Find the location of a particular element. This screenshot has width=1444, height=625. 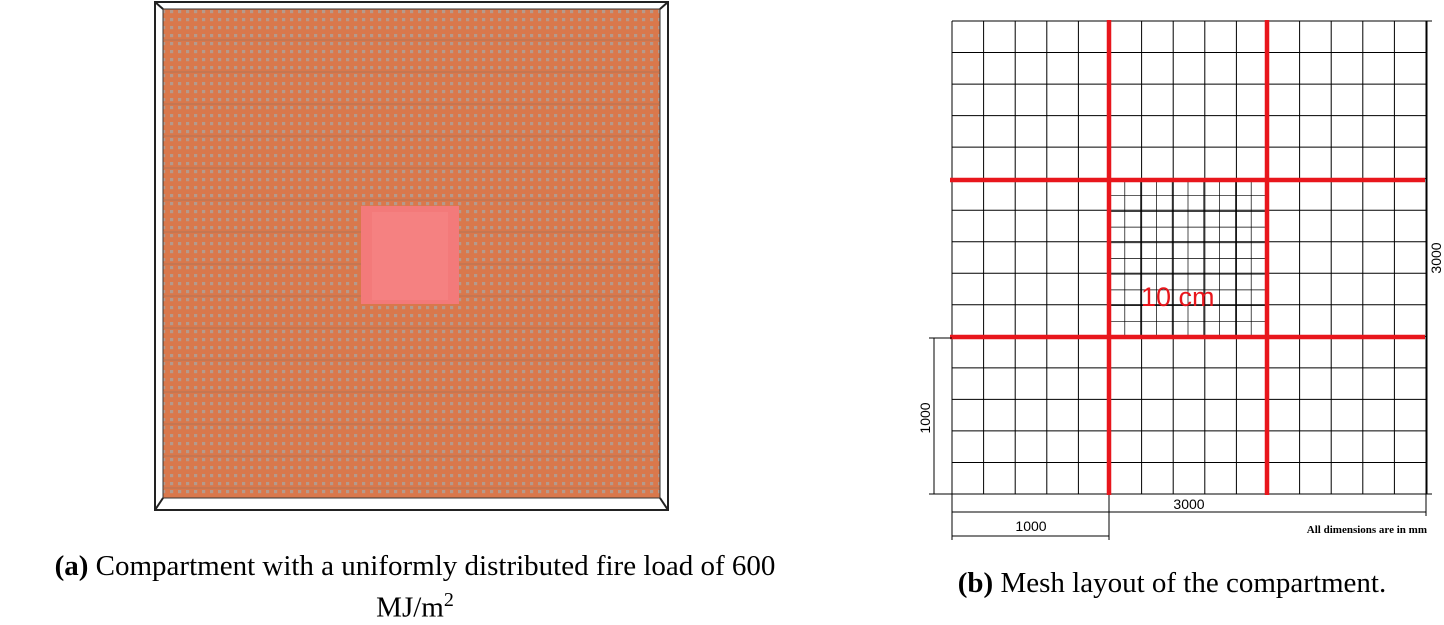

caption-a-unit-exp: 2 is located at coordinates (448, 600).